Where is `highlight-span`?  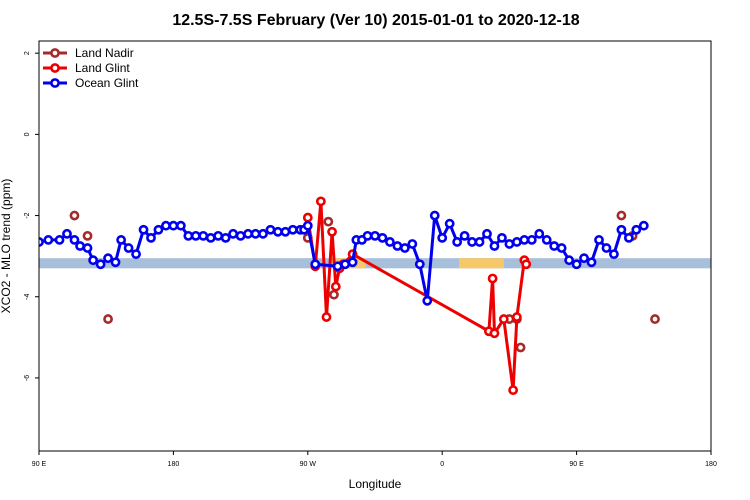
highlight-span is located at coordinates (481, 263).